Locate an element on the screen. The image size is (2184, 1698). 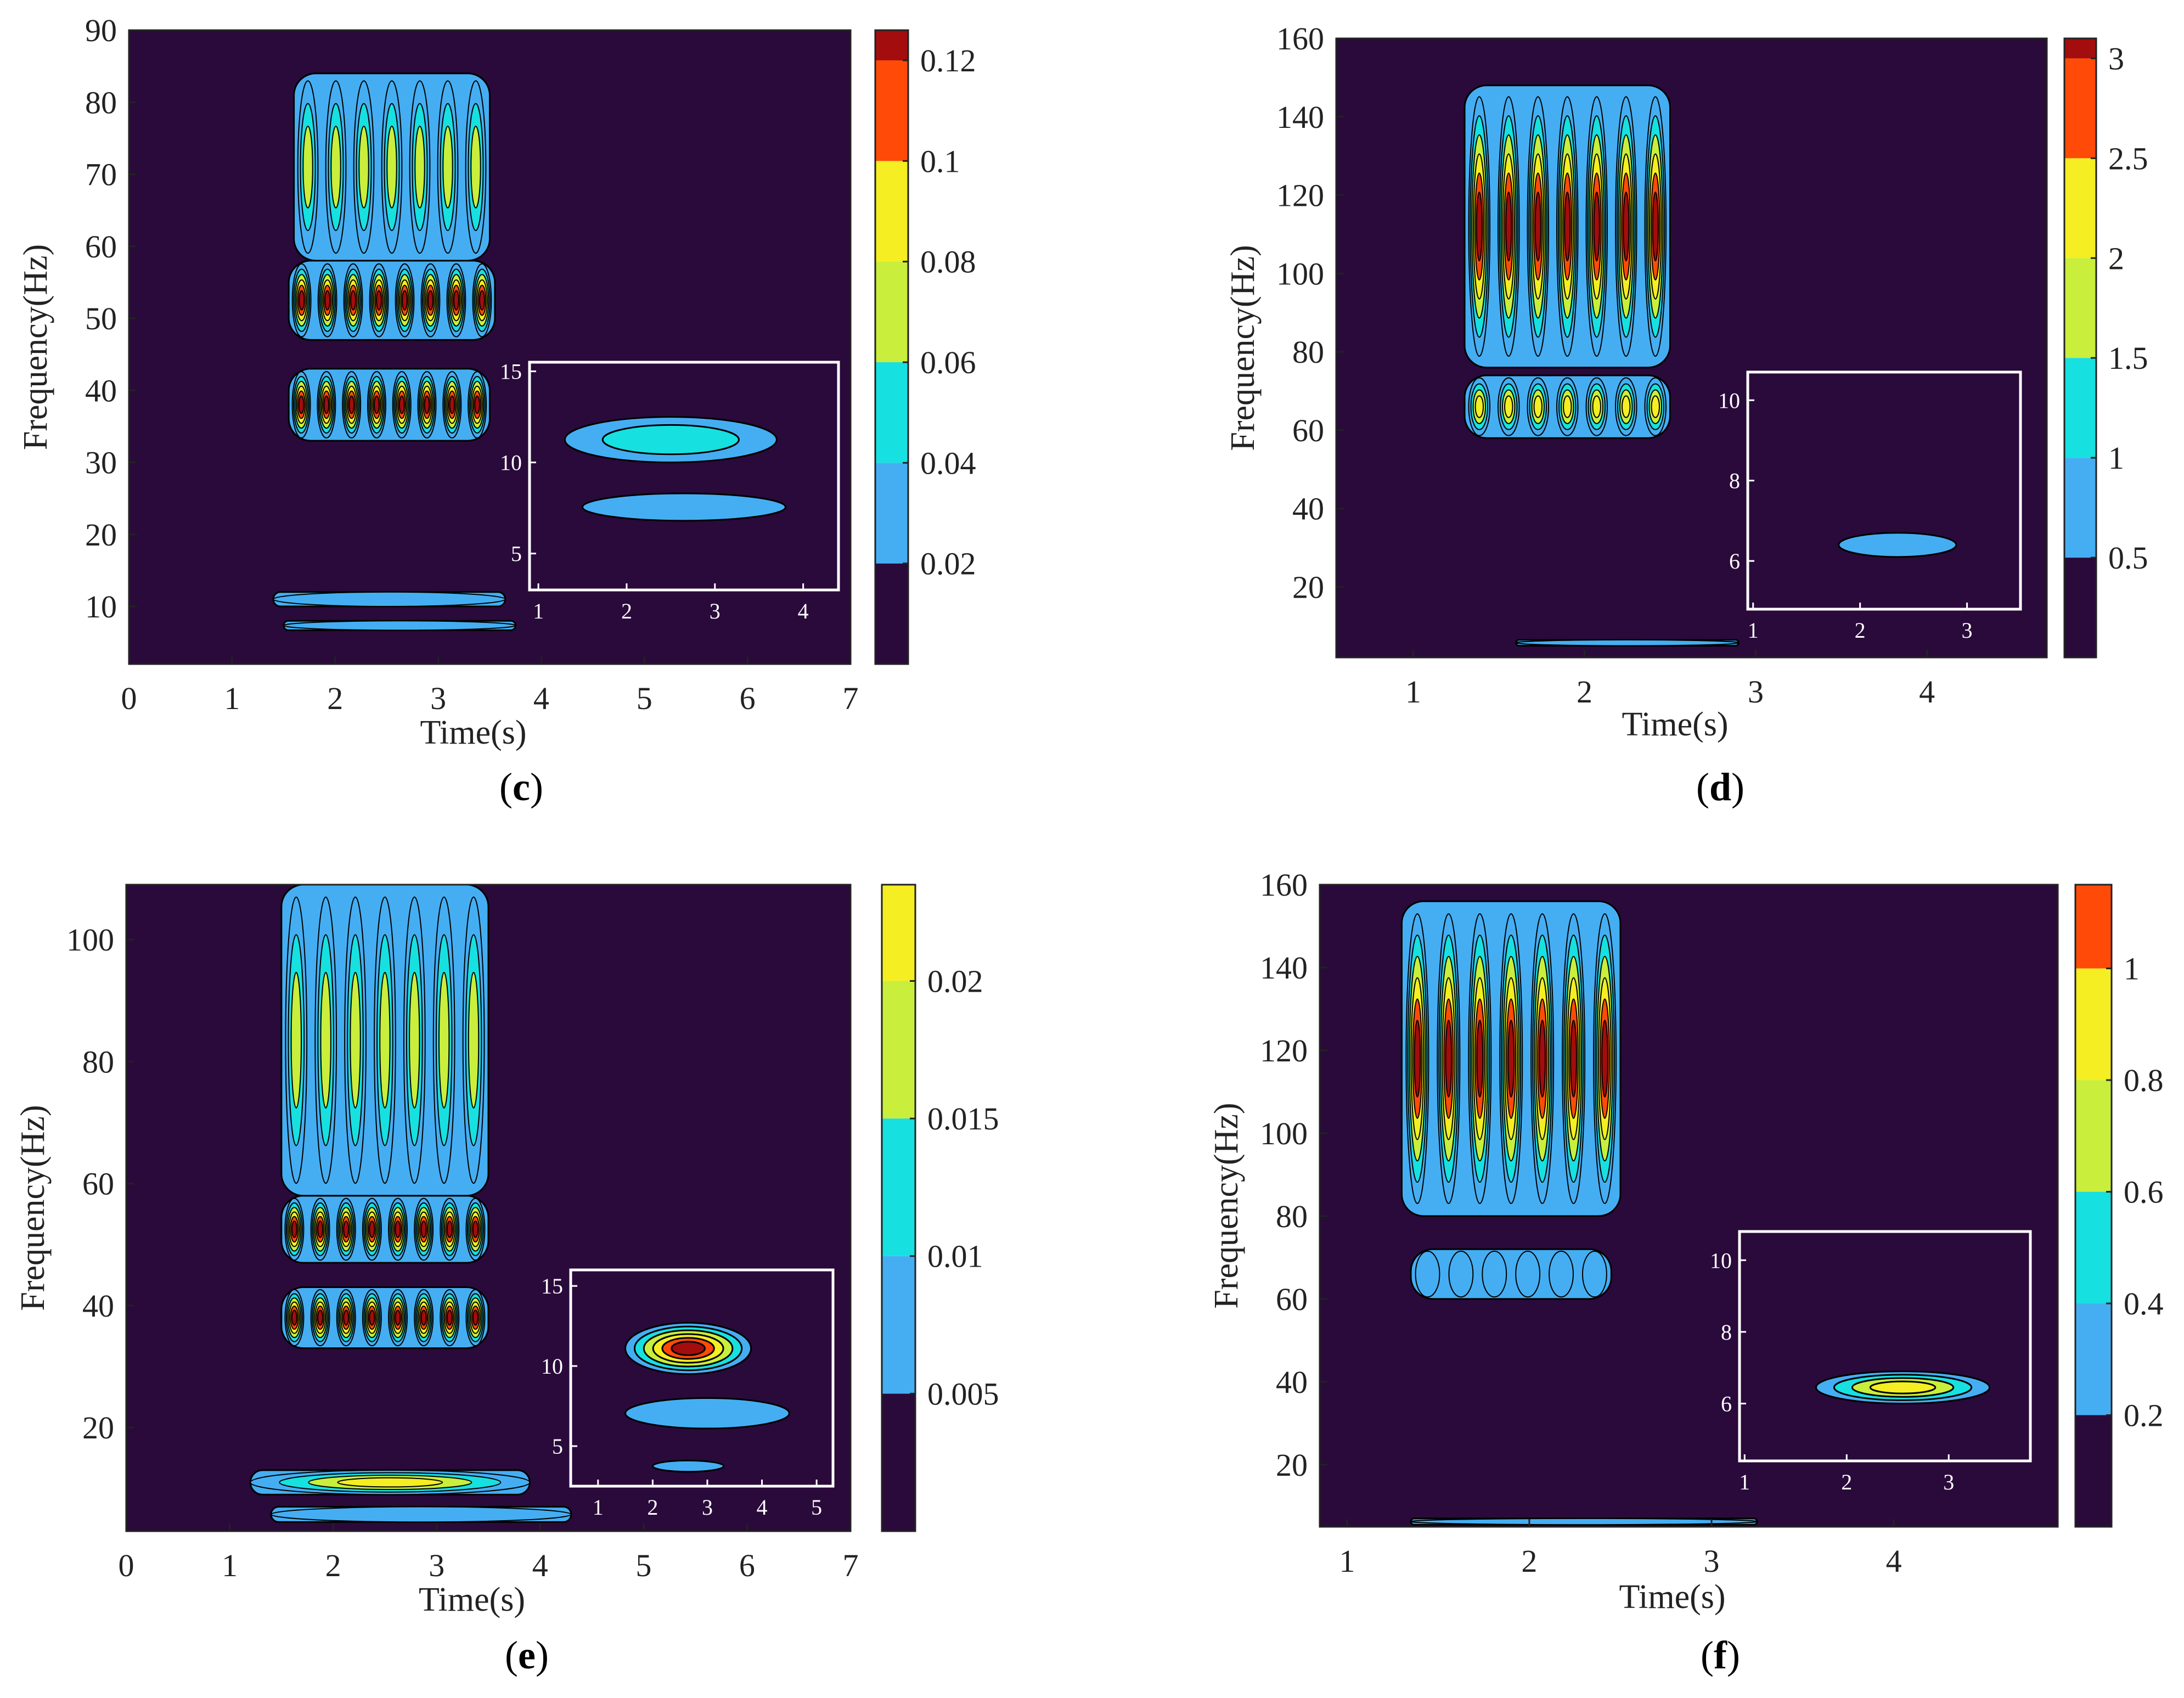
colorbar: 0.5 1 1.5 2 2.5 3 is located at coordinates (2105, 348).